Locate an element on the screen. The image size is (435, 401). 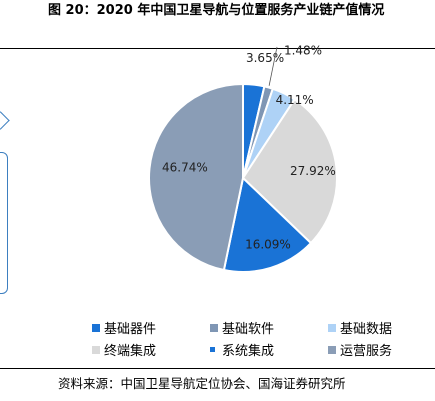
legend-item-6: 运营服务 is located at coordinates (378, 349).